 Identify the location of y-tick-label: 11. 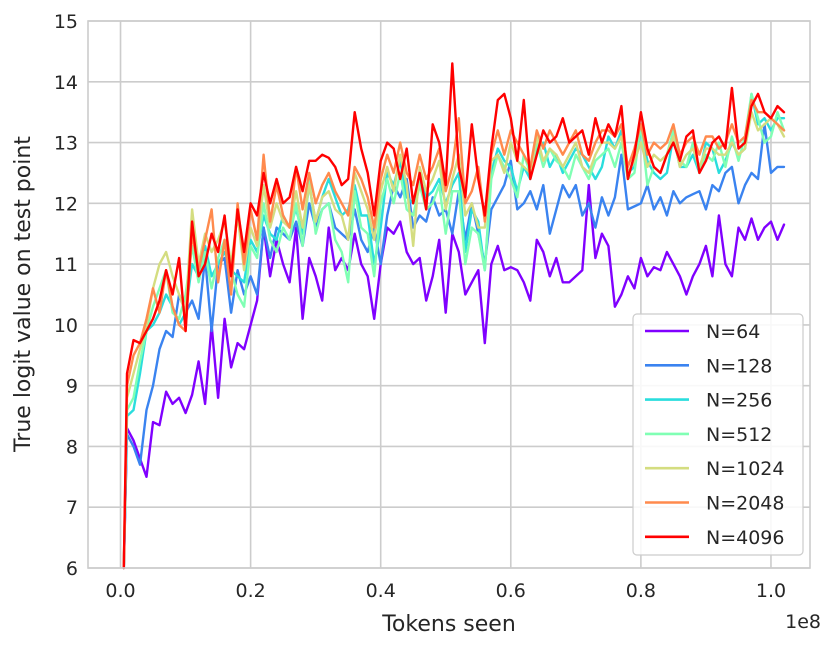
(66, 265).